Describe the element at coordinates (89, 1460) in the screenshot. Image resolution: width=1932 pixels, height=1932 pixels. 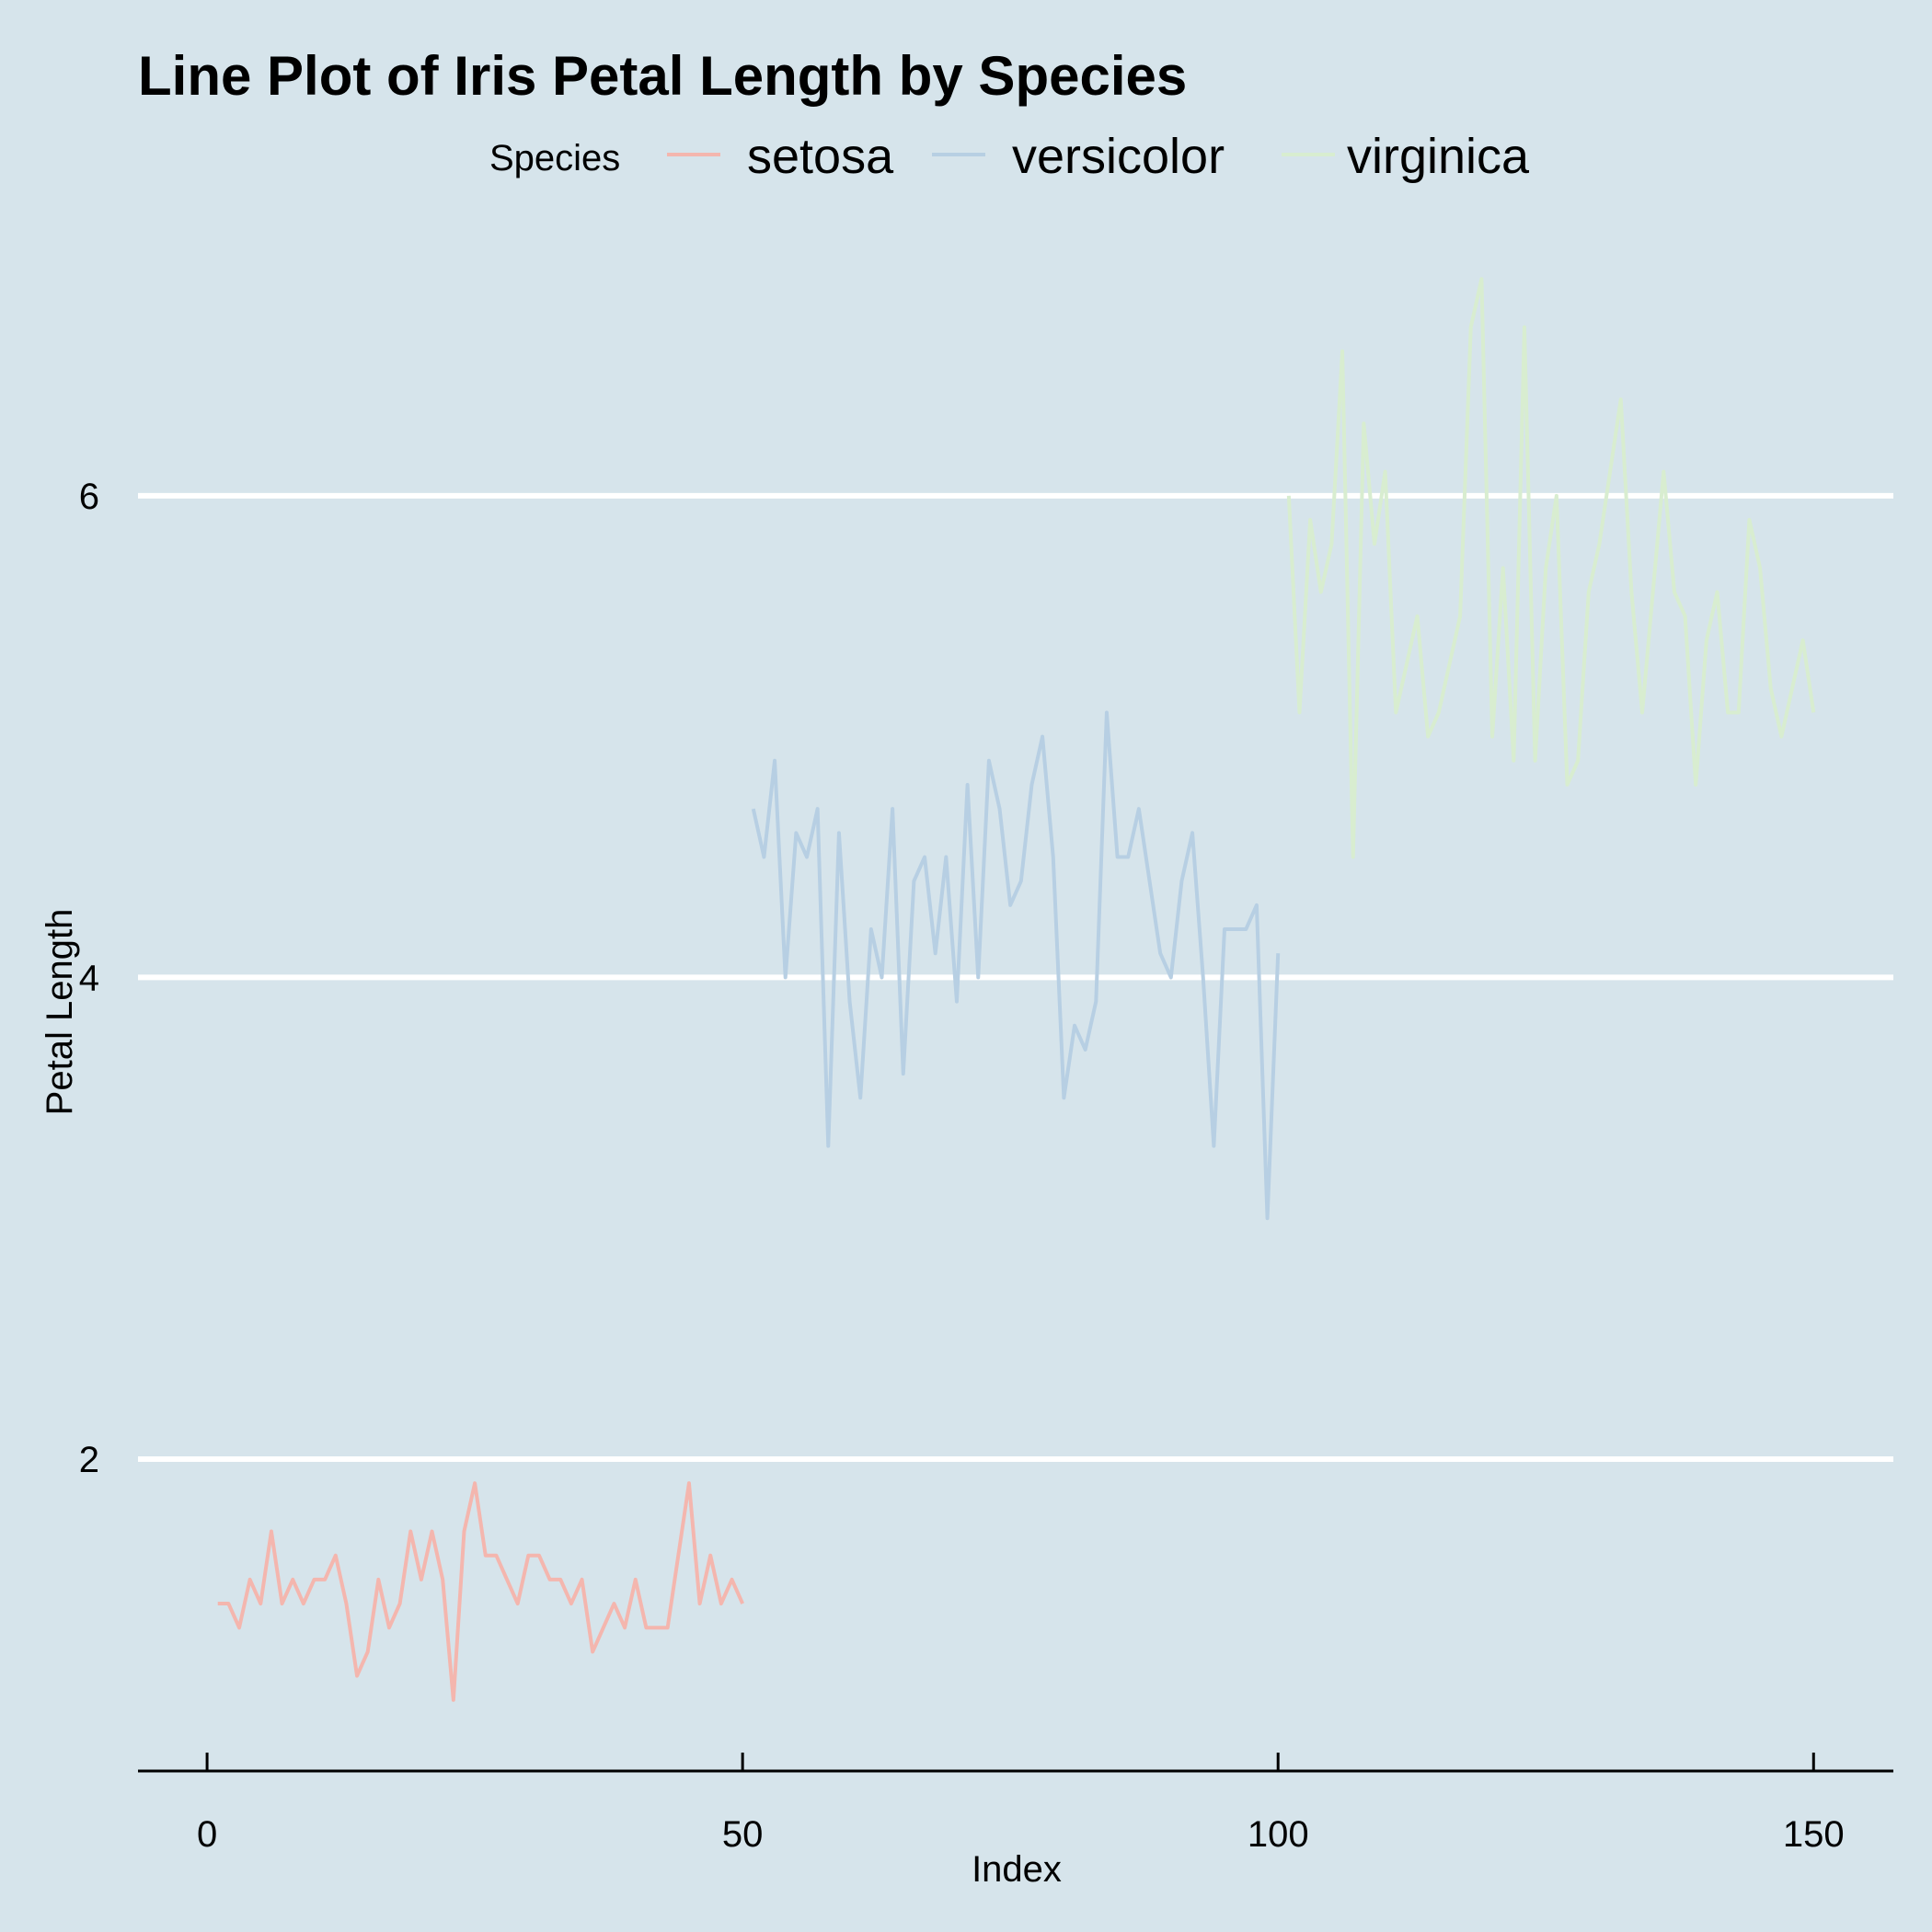
I see `y-tick-label-2: 2` at that location.